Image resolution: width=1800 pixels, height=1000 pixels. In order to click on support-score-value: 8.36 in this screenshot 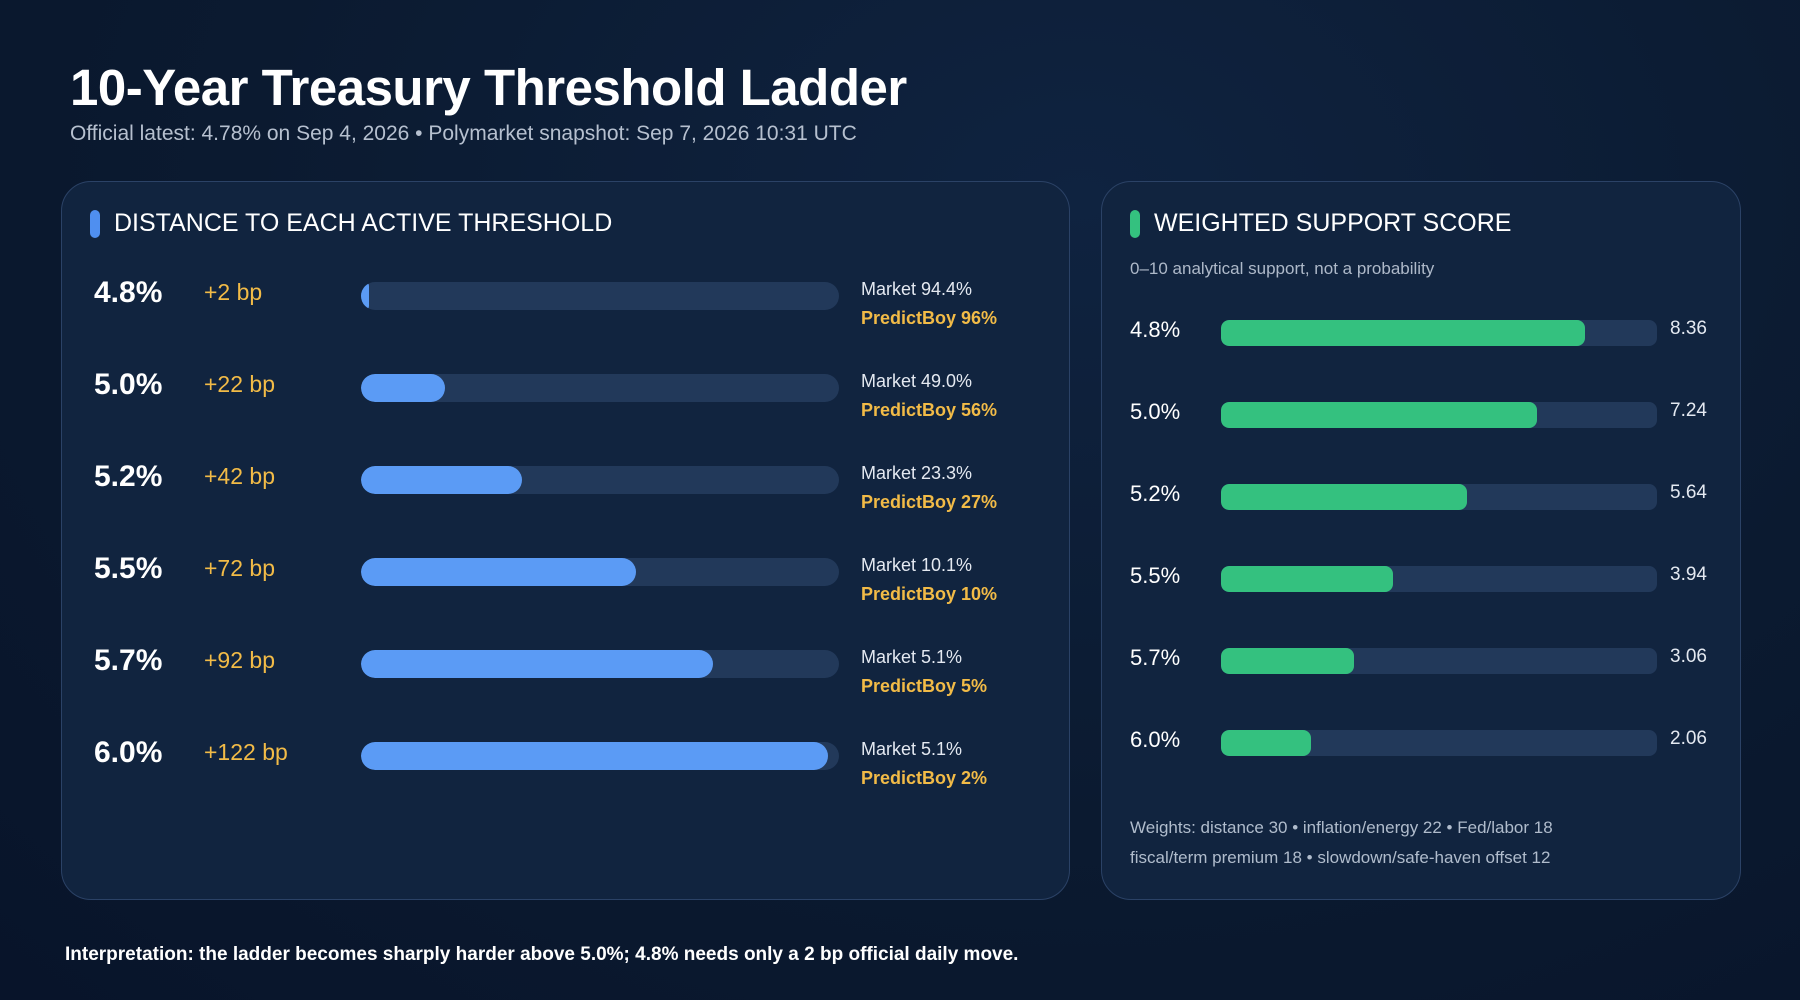, I will do `click(1688, 328)`.